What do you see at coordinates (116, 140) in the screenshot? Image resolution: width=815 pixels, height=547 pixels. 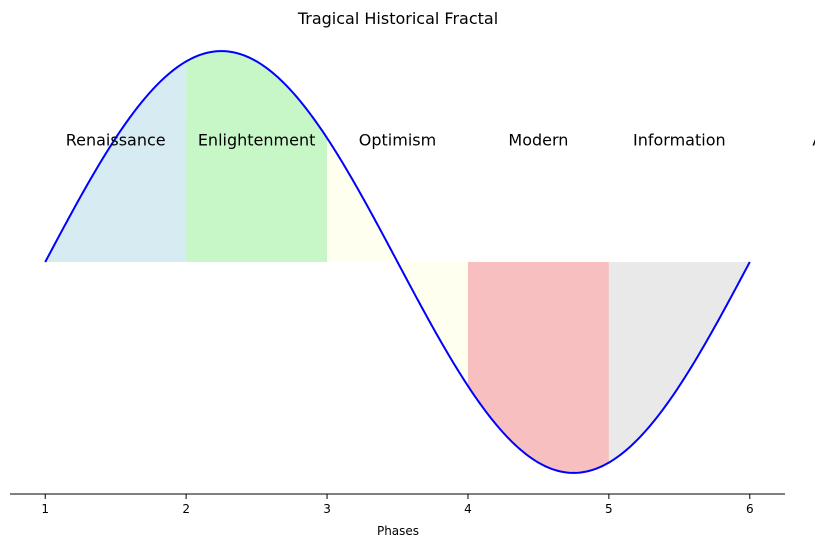 I see `phase-label-0: Renaissance` at bounding box center [116, 140].